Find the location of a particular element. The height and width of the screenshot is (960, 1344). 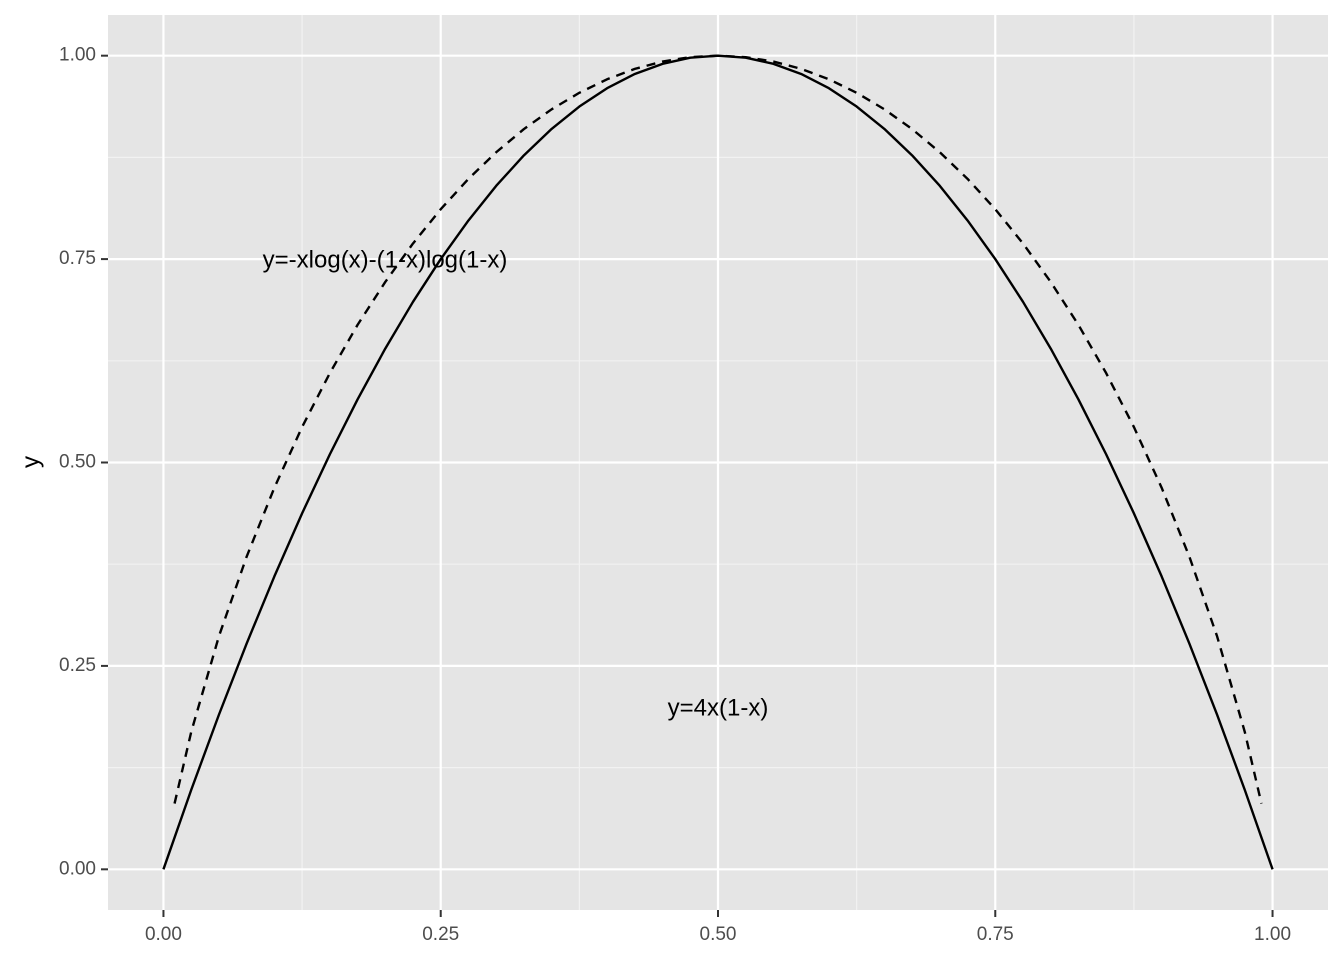

y-tick-label: 0.75 is located at coordinates (77, 258).